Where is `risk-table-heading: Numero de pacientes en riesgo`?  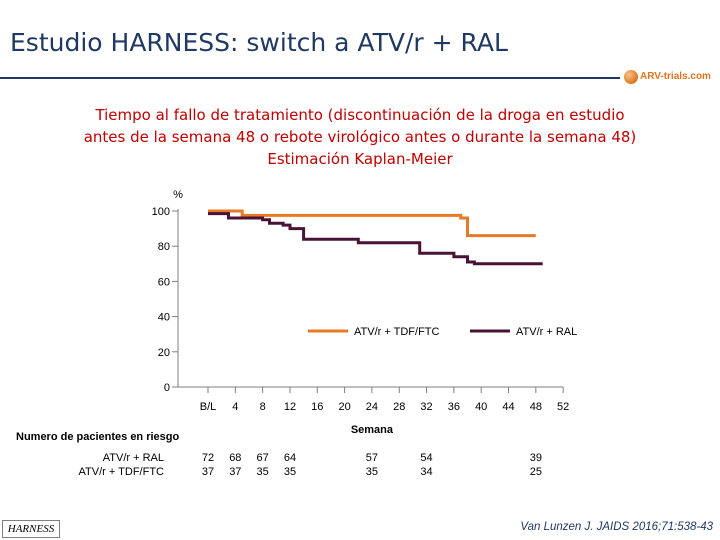 risk-table-heading: Numero de pacientes en riesgo is located at coordinates (98, 437).